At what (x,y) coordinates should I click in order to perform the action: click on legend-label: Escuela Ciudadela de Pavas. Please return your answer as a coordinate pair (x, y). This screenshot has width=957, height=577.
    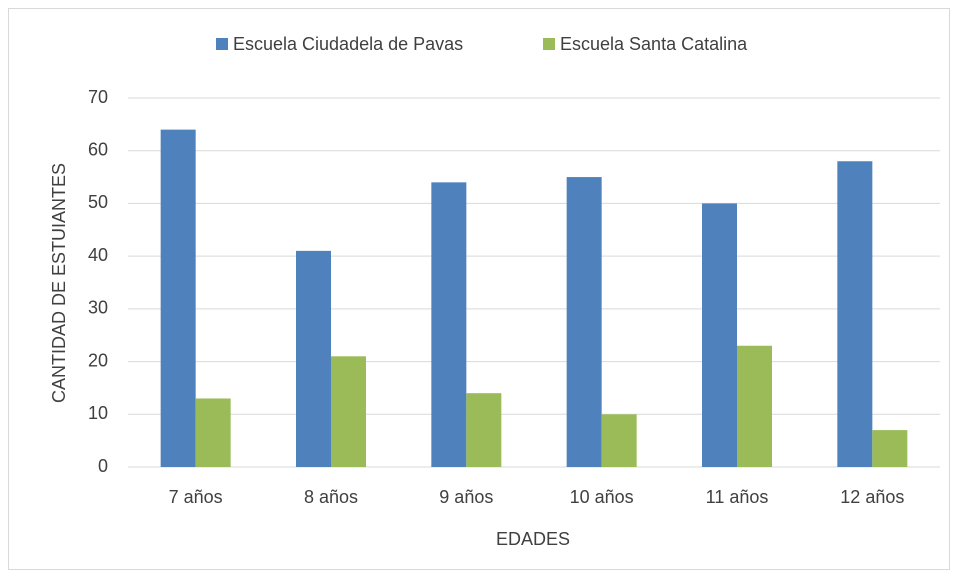
    Looking at the image, I should click on (348, 44).